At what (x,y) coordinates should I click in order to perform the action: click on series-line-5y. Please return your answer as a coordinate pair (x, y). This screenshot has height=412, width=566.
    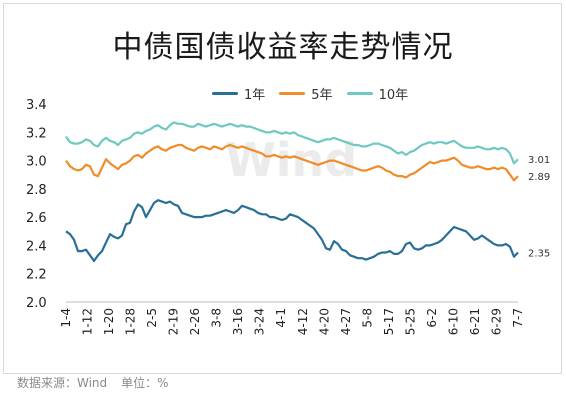
    Looking at the image, I should click on (292, 162).